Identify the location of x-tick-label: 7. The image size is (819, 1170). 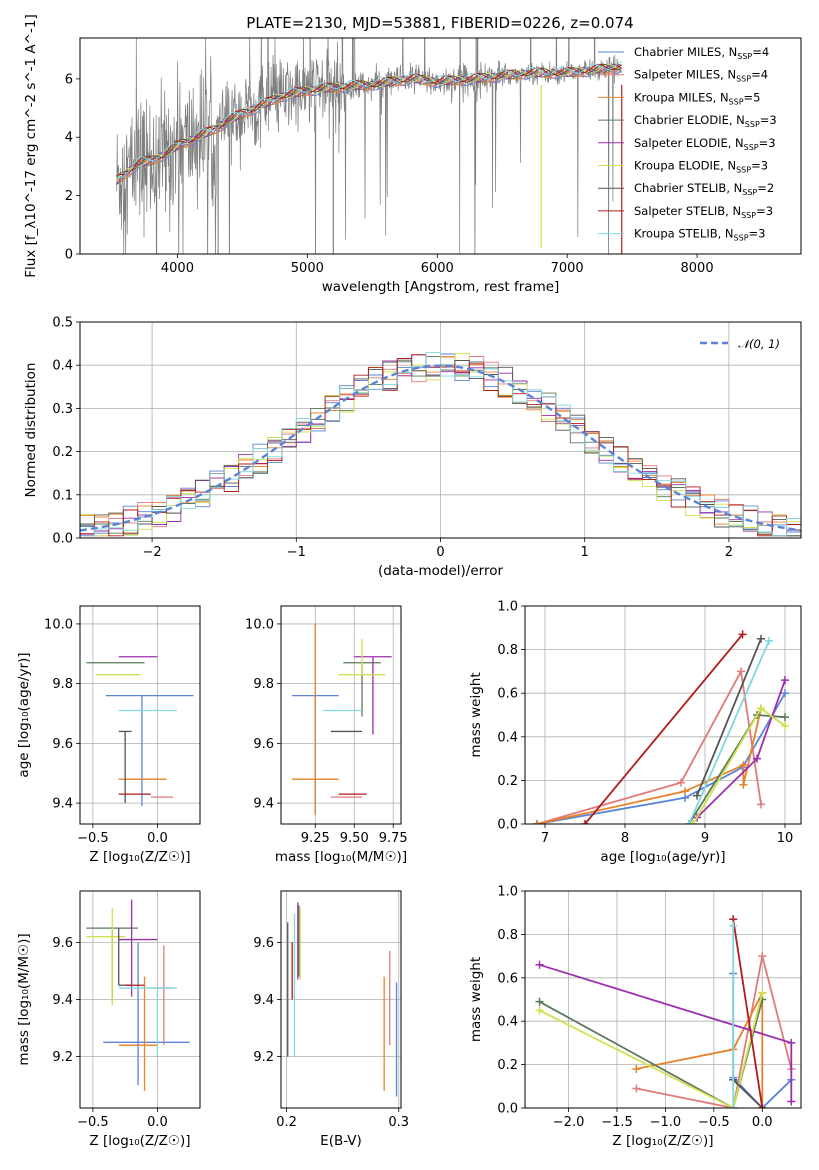
(545, 838).